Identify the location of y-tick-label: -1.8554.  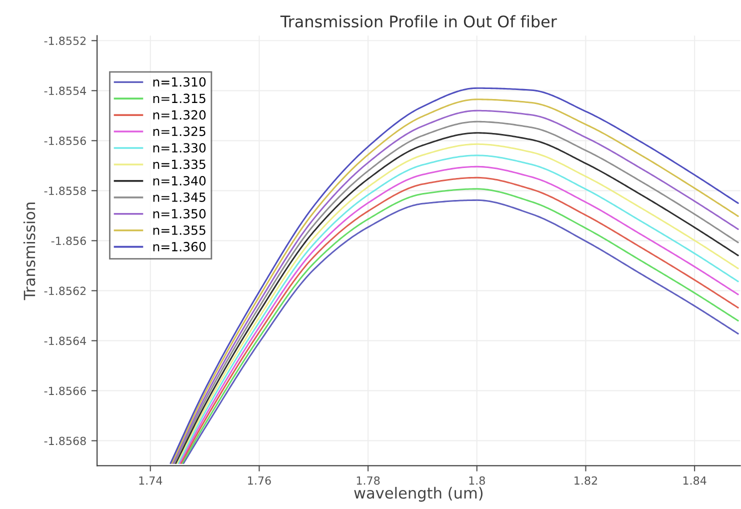
(65, 91).